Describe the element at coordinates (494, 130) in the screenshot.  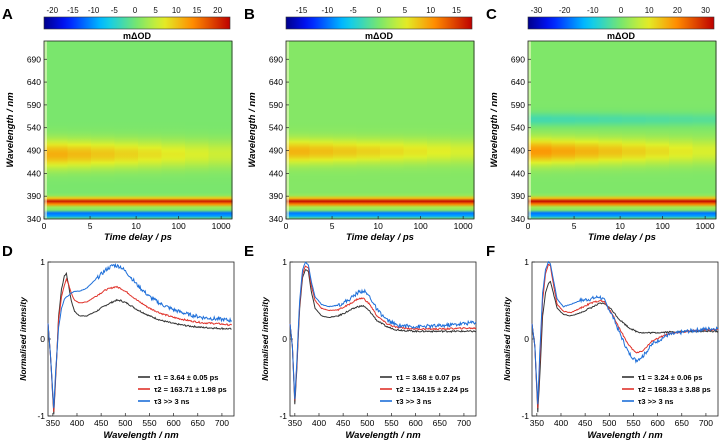
I see `y-axis-label: Wavelength / nm` at that location.